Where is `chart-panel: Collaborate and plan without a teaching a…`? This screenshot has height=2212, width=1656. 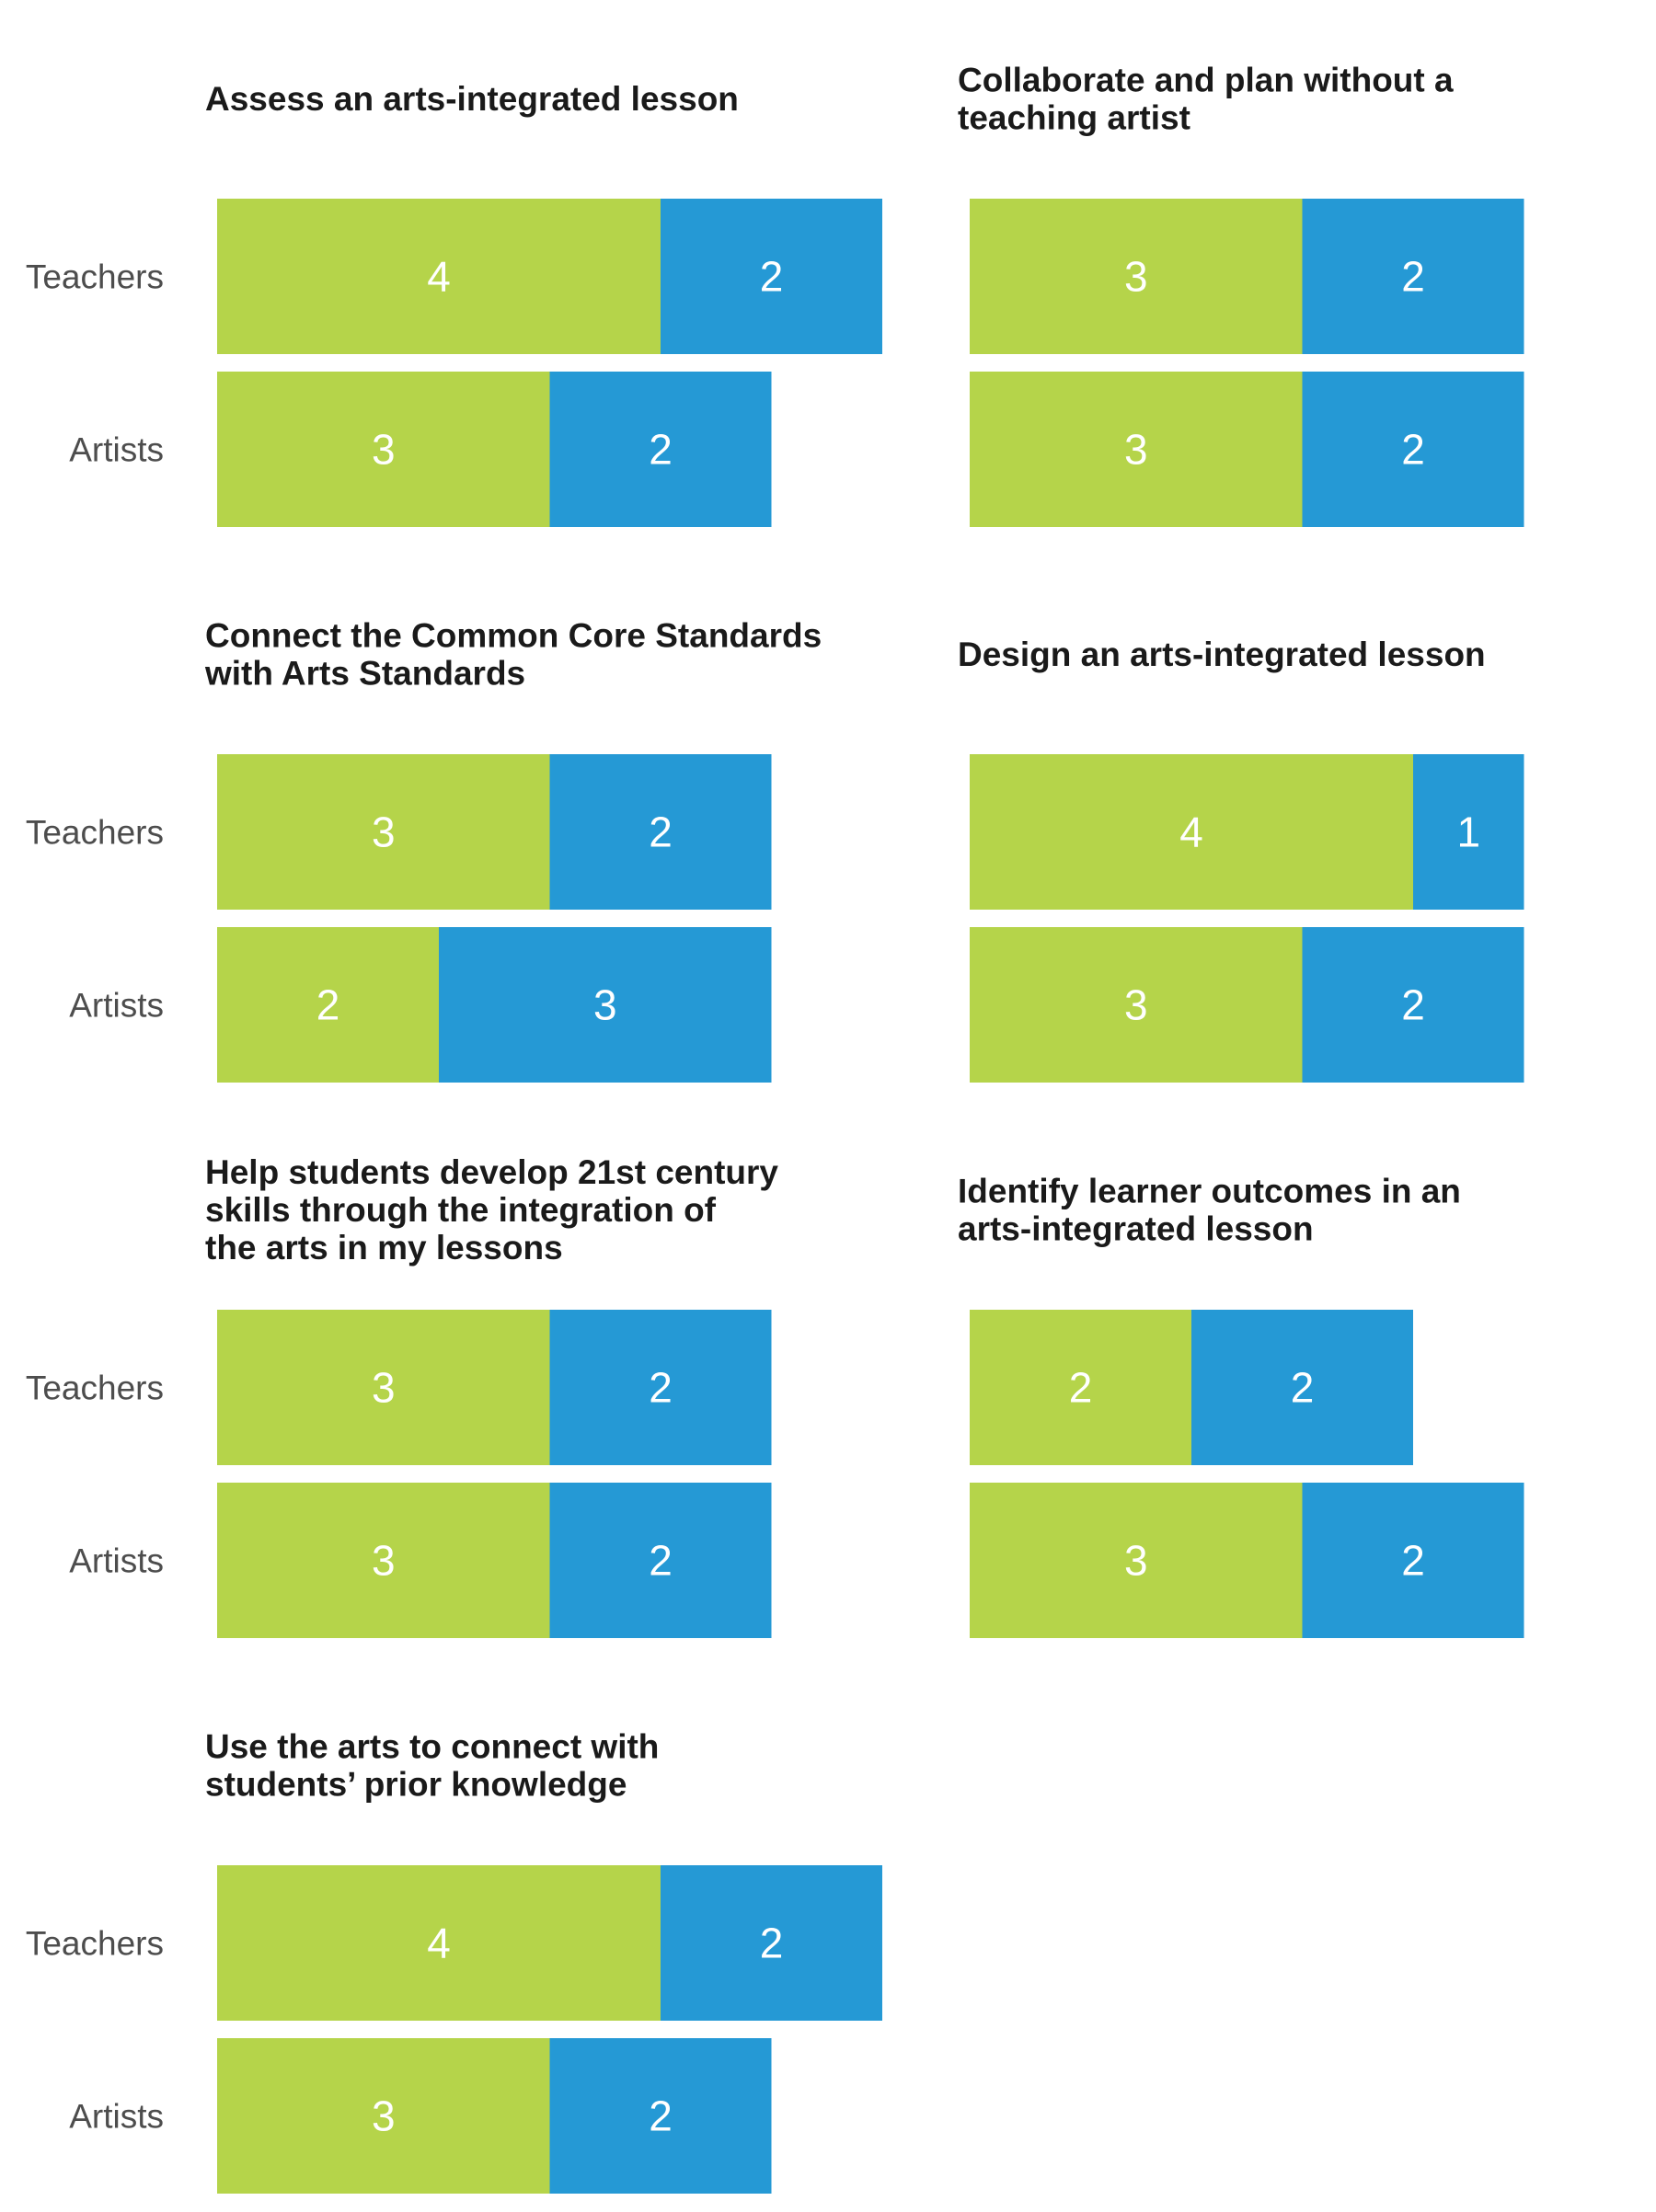 chart-panel: Collaborate and plan without a teaching a… is located at coordinates (1241, 295).